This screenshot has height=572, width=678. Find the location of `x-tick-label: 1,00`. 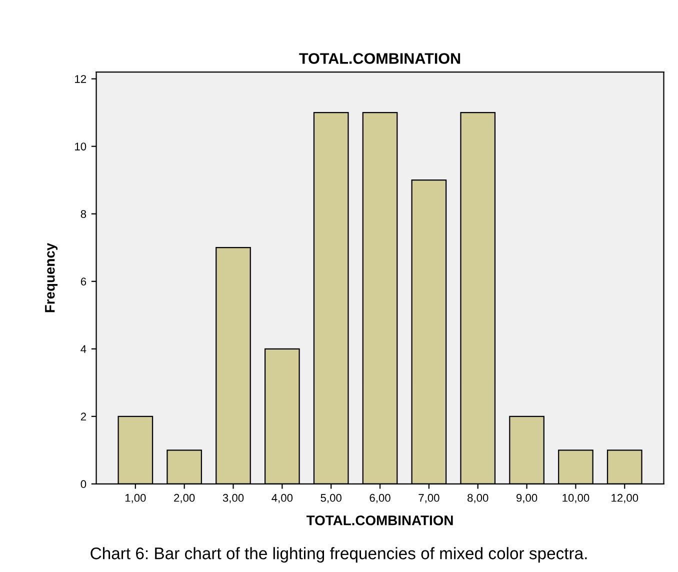

x-tick-label: 1,00 is located at coordinates (135, 499).